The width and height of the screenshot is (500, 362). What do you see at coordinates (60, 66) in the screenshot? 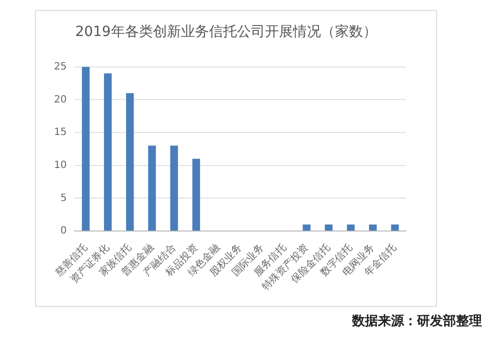
I see `y-tick-label: 25` at bounding box center [60, 66].